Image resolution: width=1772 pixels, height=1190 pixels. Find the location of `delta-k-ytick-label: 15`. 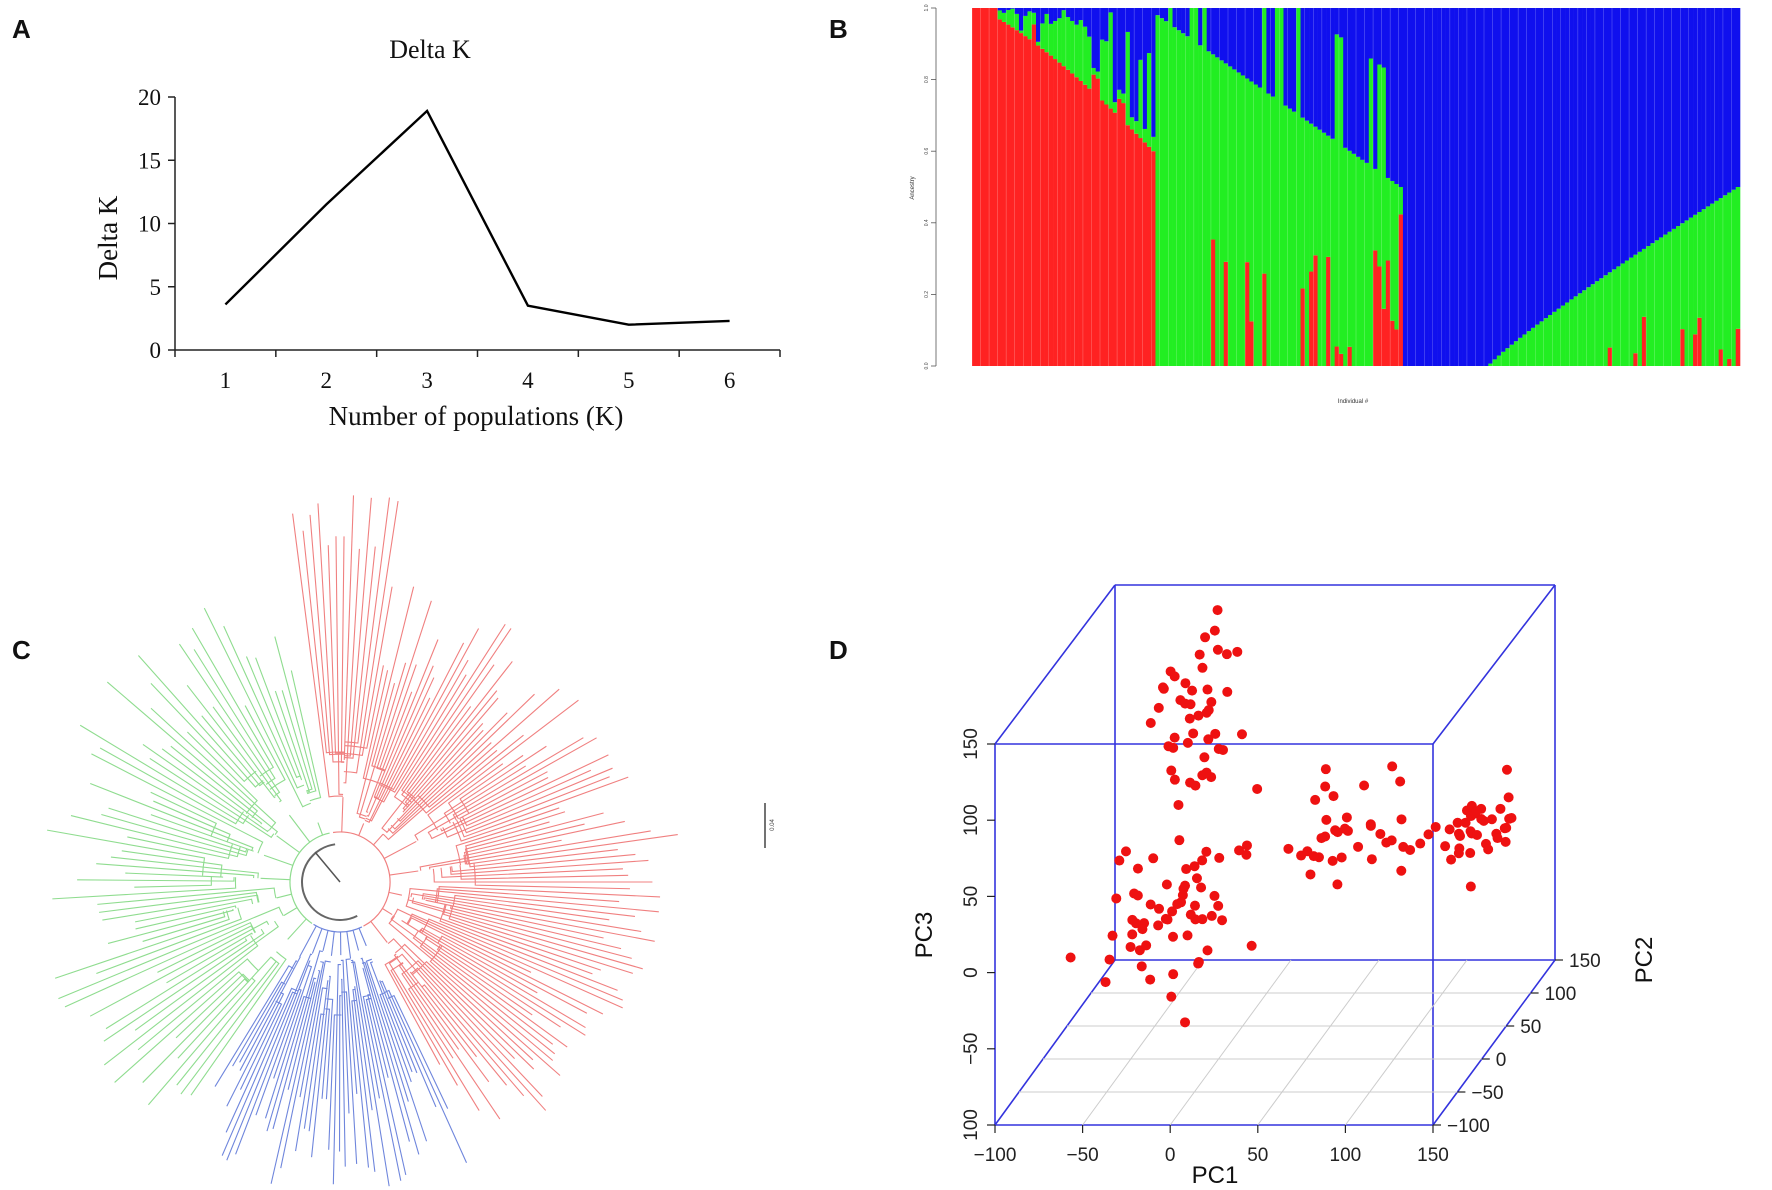

delta-k-ytick-label: 15 is located at coordinates (149, 160).